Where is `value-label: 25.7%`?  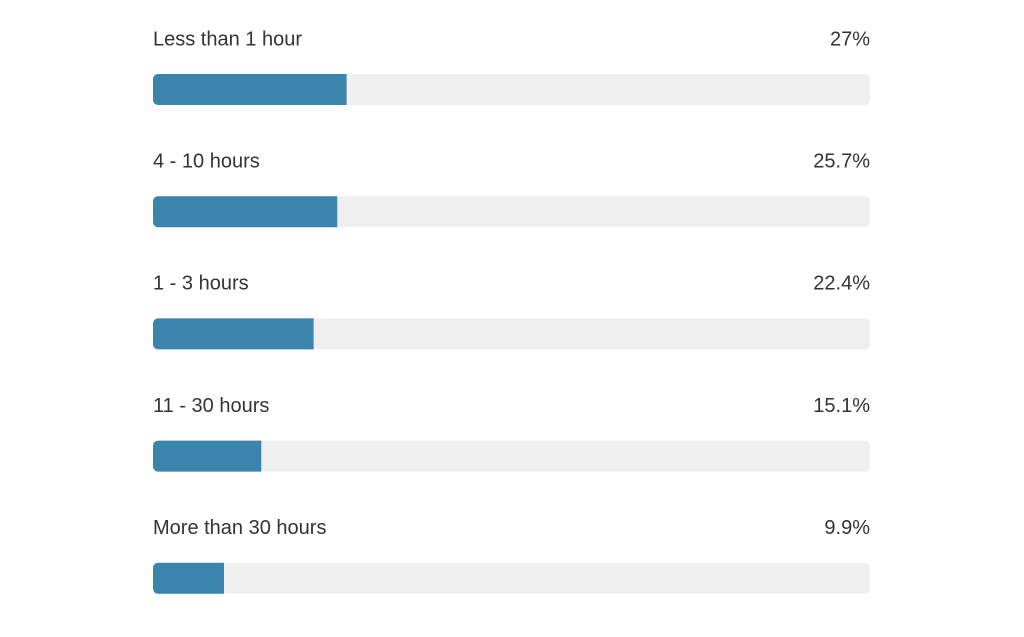 value-label: 25.7% is located at coordinates (841, 161).